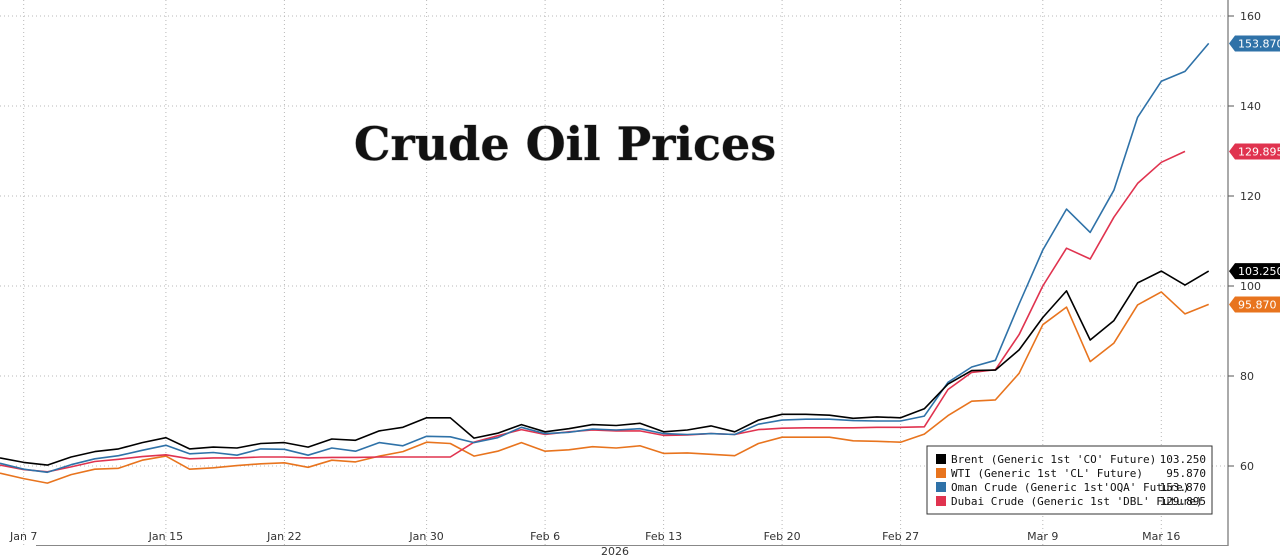 Image resolution: width=1280 pixels, height=560 pixels. What do you see at coordinates (1186, 473) in the screenshot?
I see `legend-value-1: 95.870` at bounding box center [1186, 473].